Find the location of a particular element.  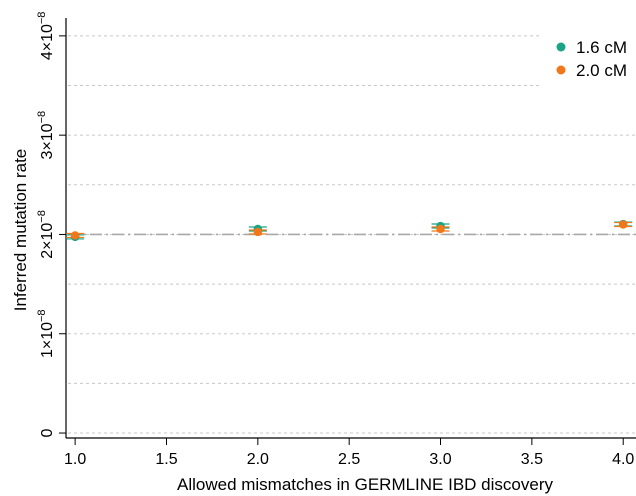

x-tick-label: 1.0 is located at coordinates (75, 459).